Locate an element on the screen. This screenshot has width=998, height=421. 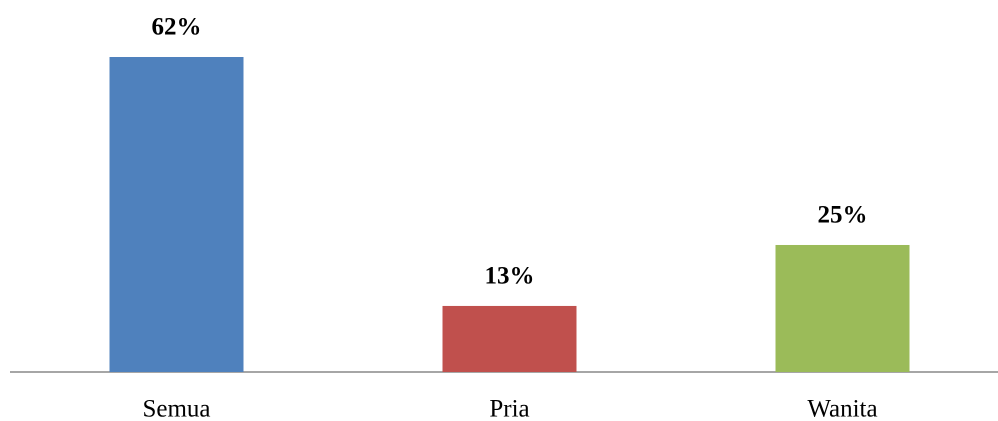
x-tick-label: Wanita is located at coordinates (842, 408).